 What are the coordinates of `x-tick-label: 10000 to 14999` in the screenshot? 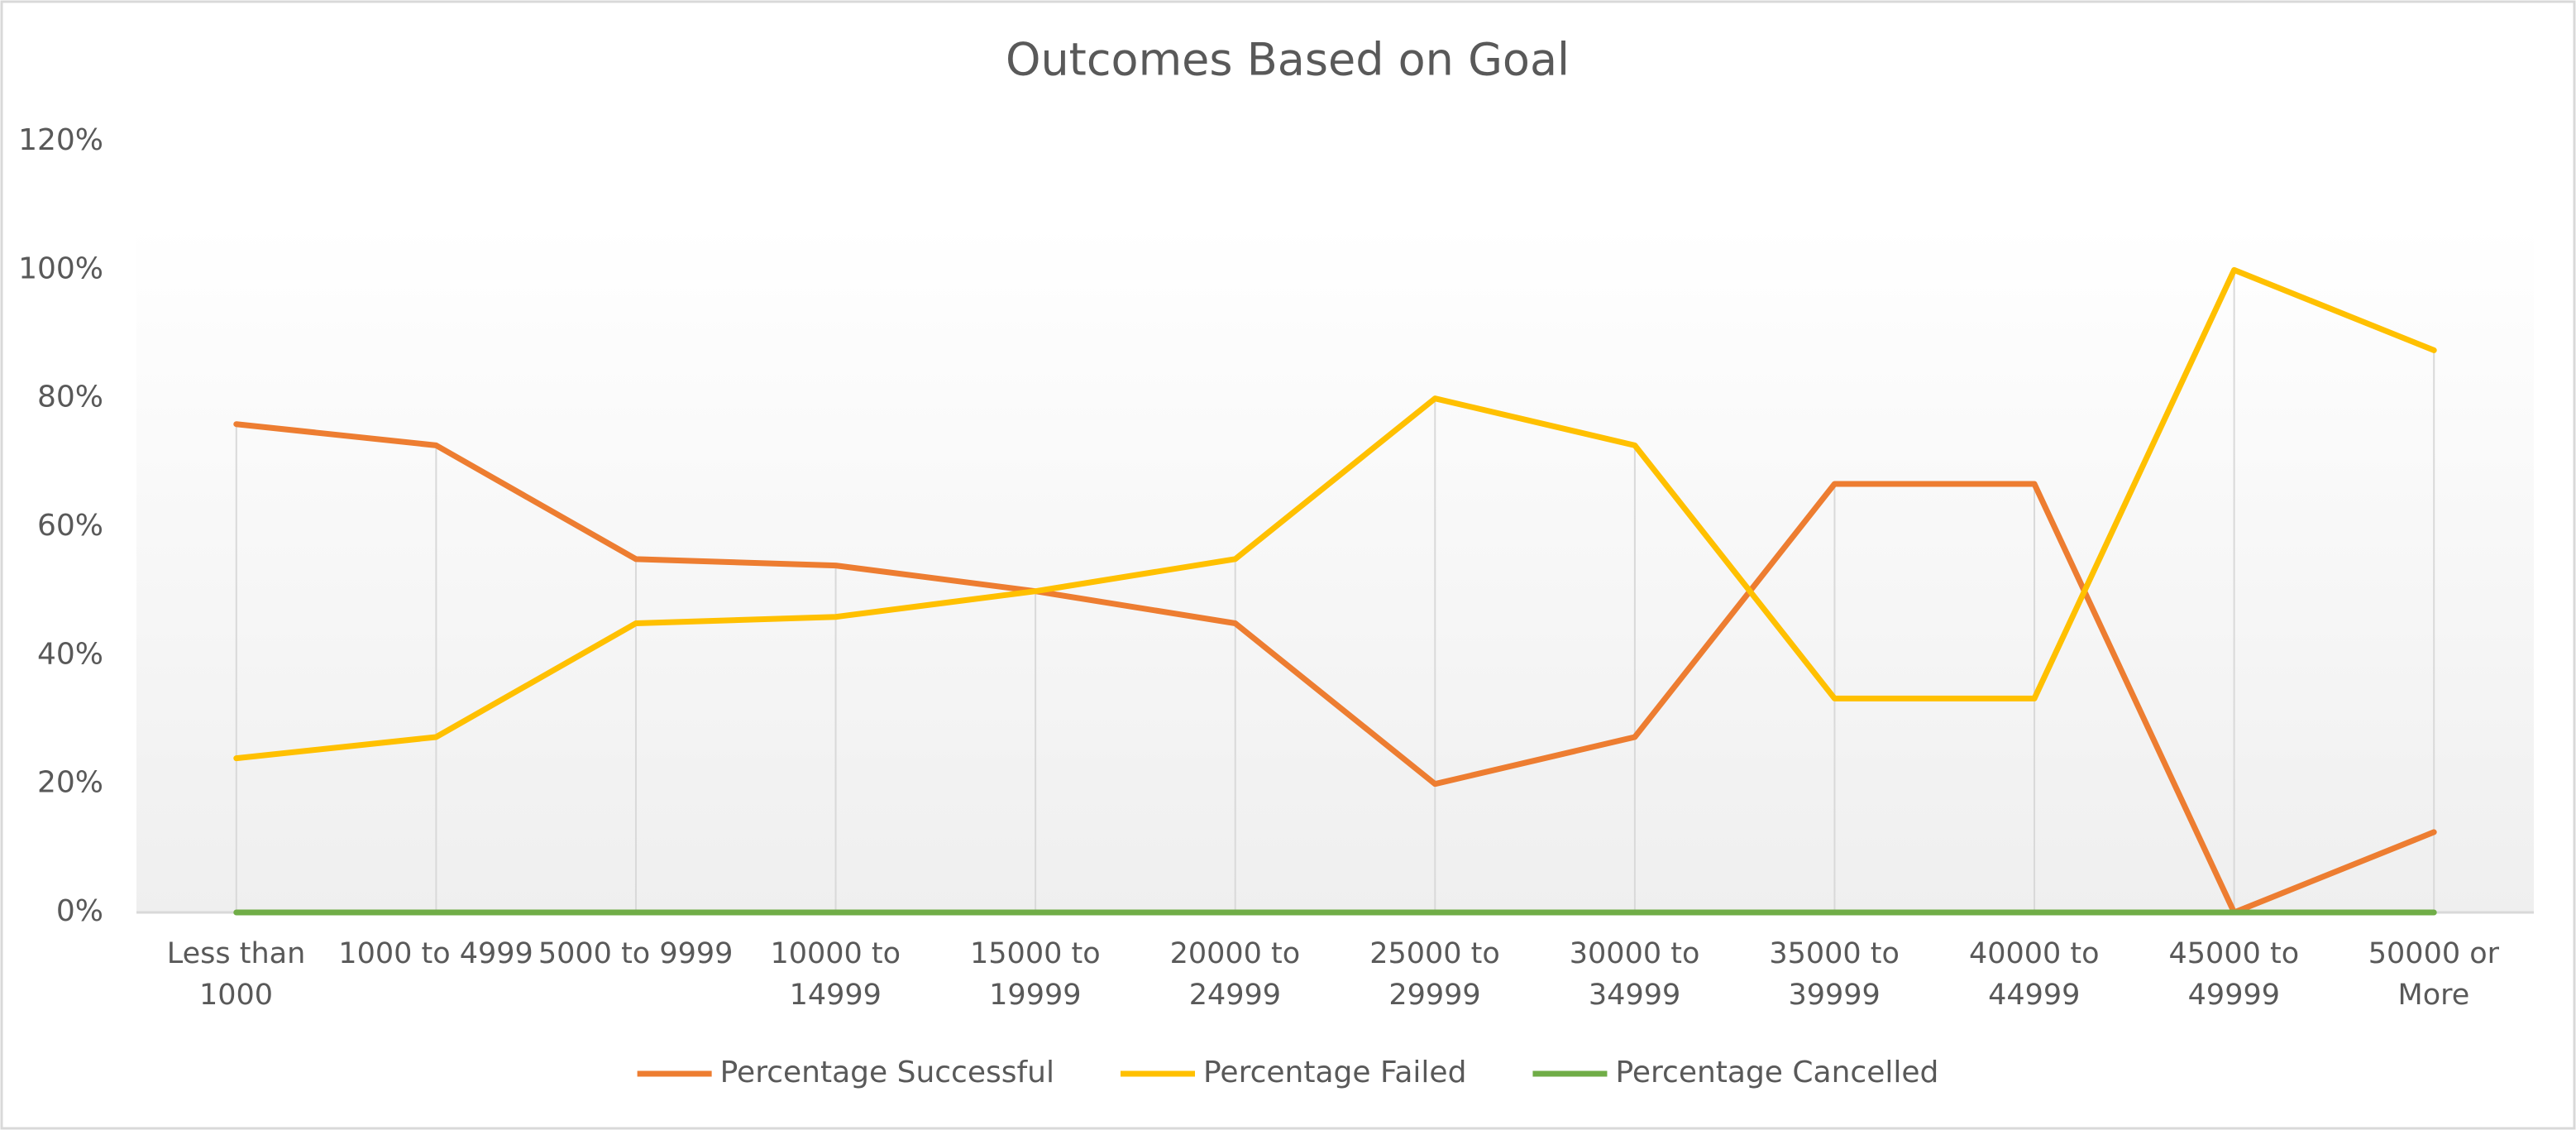 It's located at (835, 974).